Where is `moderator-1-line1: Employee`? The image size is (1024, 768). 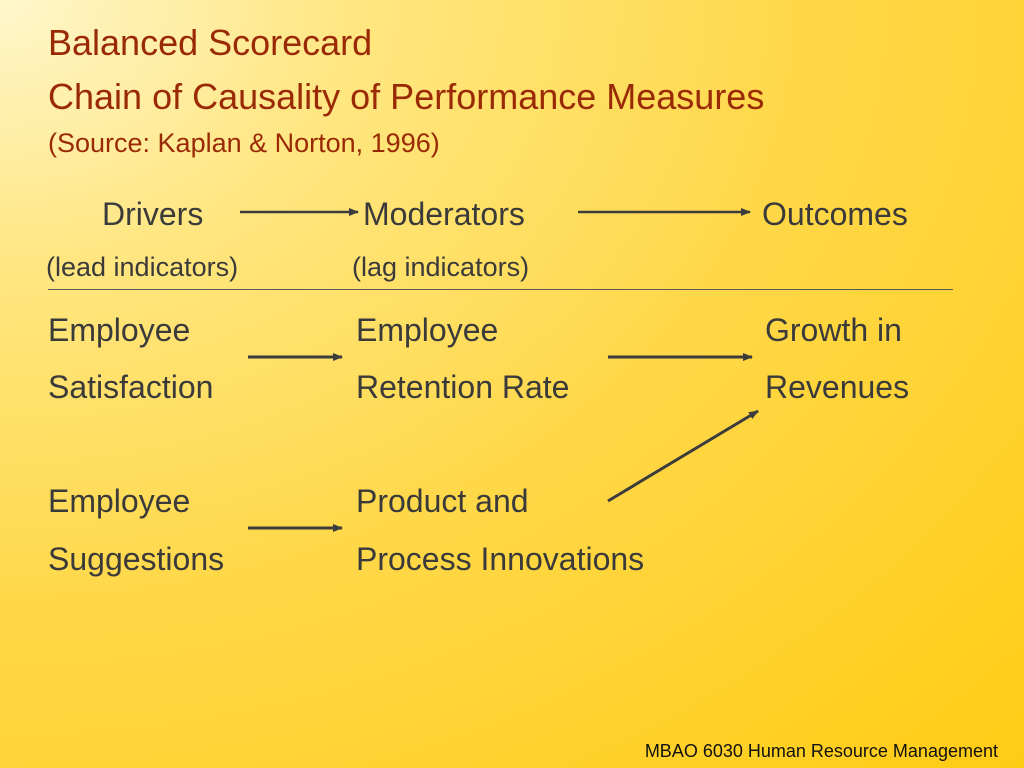
moderator-1-line1: Employee is located at coordinates (427, 330).